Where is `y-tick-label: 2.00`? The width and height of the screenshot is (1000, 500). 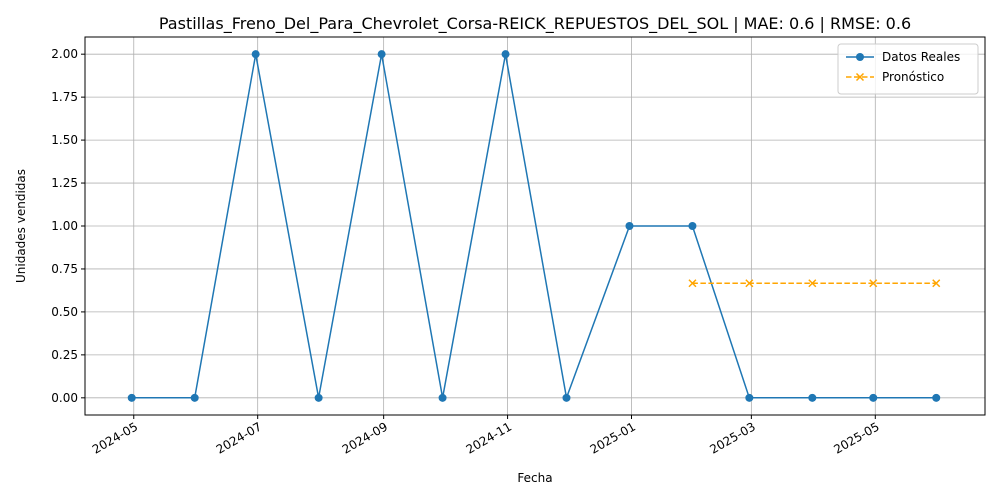
y-tick-label: 2.00 is located at coordinates (64, 54).